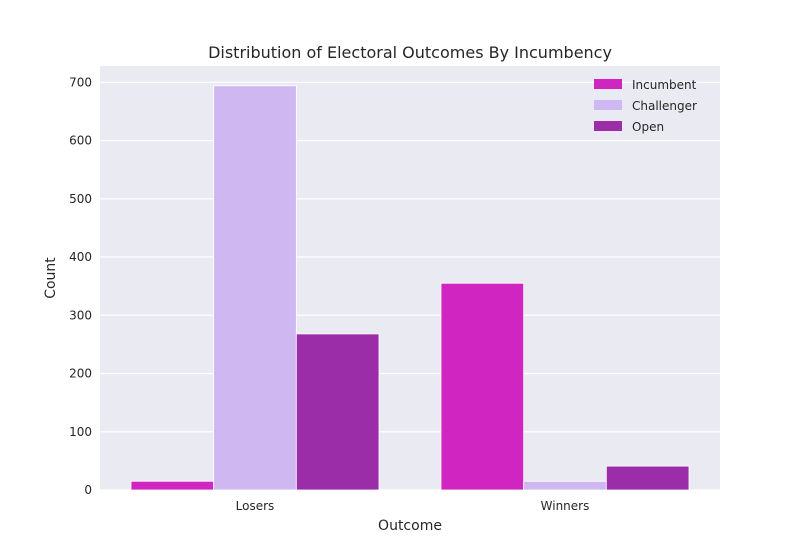 Image resolution: width=800 pixels, height=550 pixels. Describe the element at coordinates (565, 506) in the screenshot. I see `x-tick-label: Winners` at that location.